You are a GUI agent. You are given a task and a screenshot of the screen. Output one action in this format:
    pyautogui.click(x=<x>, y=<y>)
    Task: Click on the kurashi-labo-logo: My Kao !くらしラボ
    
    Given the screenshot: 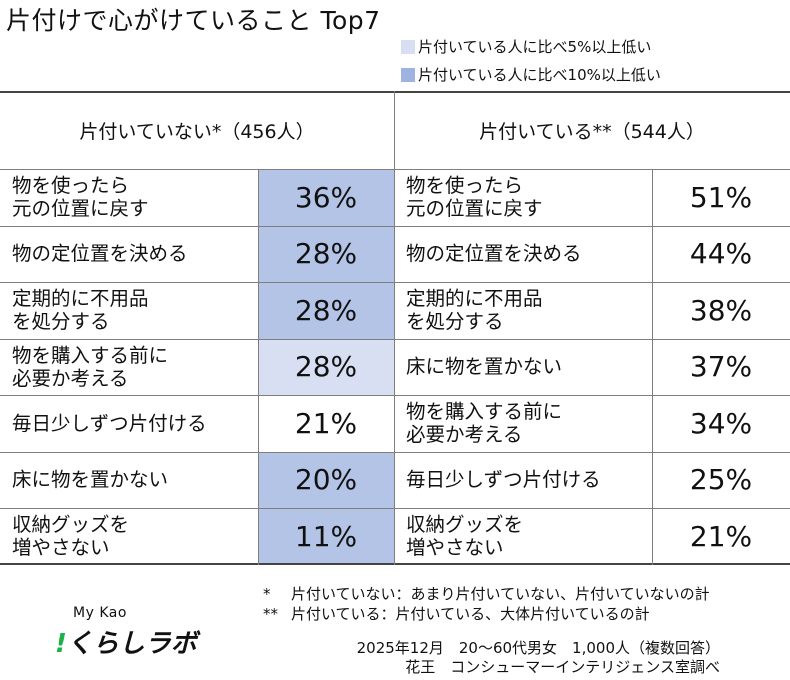 What is the action you would take?
    pyautogui.click(x=122, y=635)
    